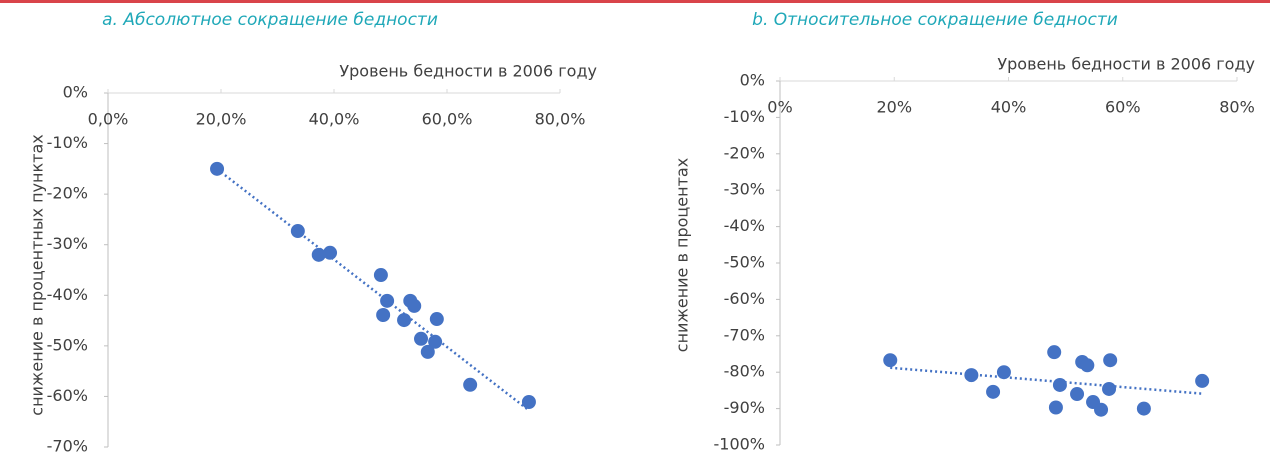 This screenshot has width=1270, height=456. I want to click on y-axis-title: снижение в процентах, so click(682, 255).